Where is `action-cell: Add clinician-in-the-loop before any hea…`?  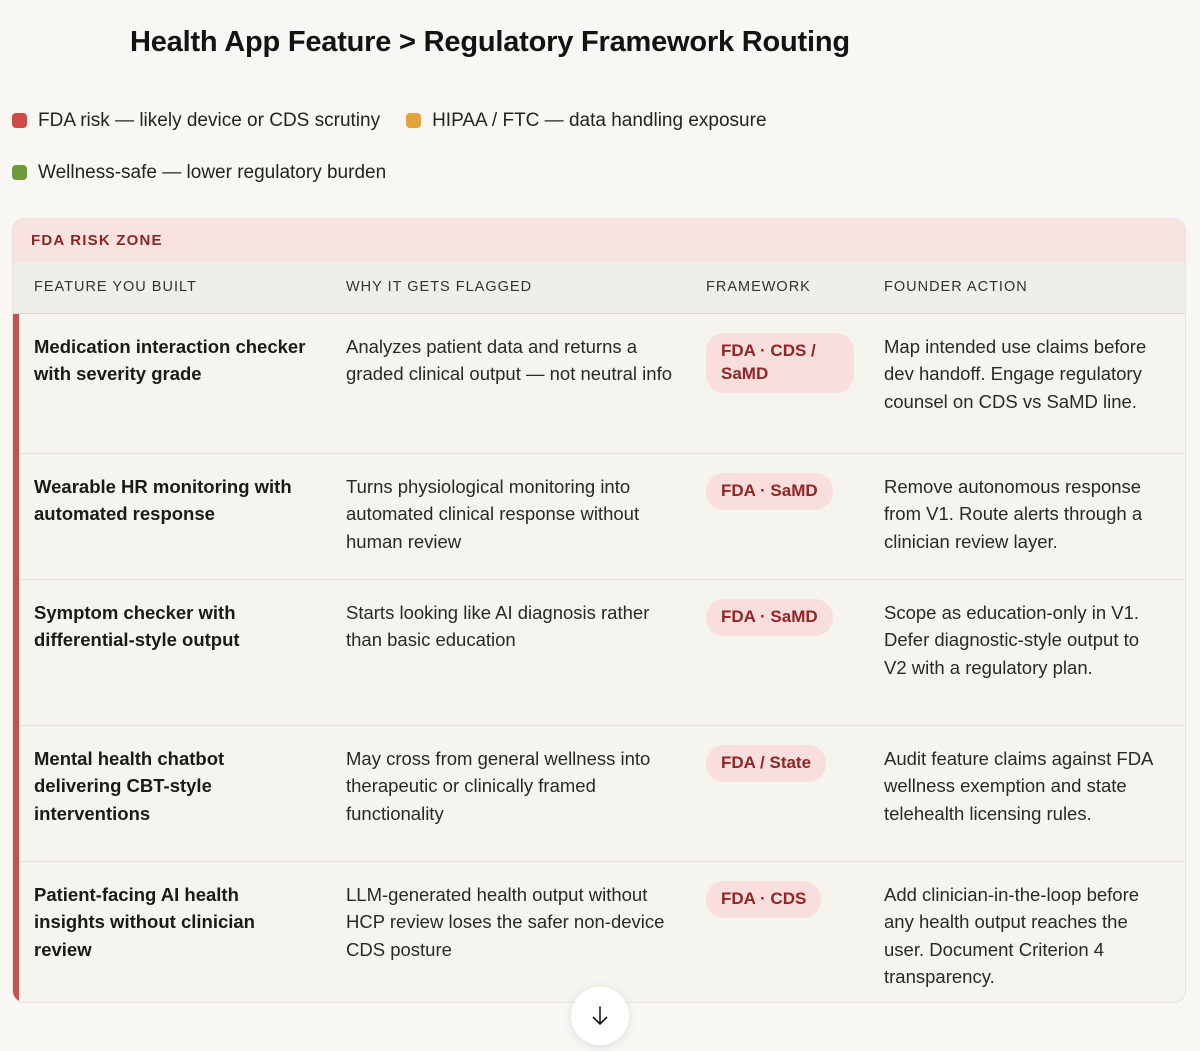 action-cell: Add clinician-in-the-loop before any hea… is located at coordinates (1012, 935).